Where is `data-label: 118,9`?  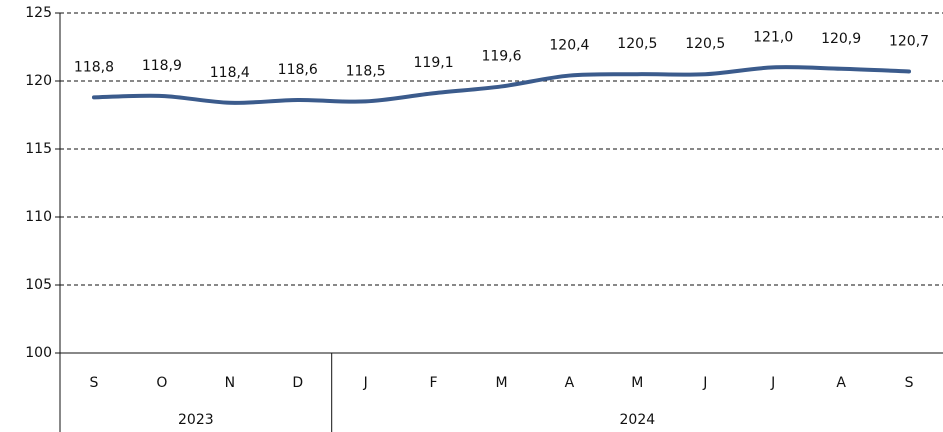 data-label: 118,9 is located at coordinates (162, 66).